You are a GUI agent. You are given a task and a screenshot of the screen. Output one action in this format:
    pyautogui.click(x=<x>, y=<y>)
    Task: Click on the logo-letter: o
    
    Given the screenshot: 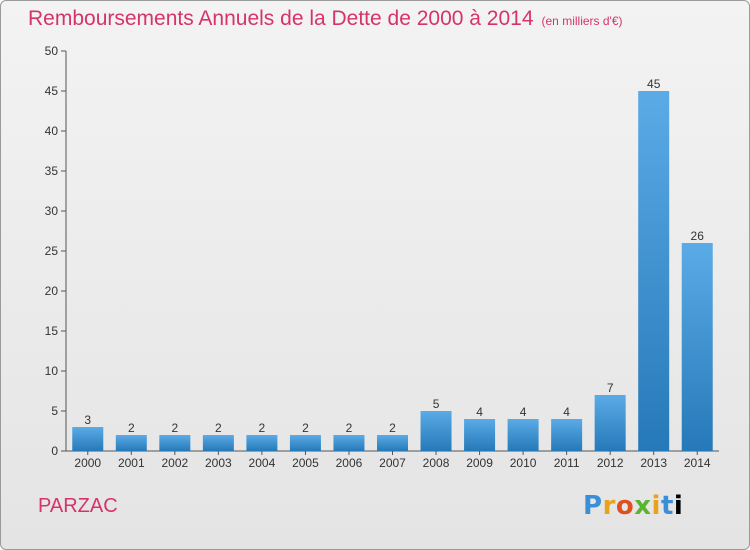 What is the action you would take?
    pyautogui.click(x=625, y=506)
    